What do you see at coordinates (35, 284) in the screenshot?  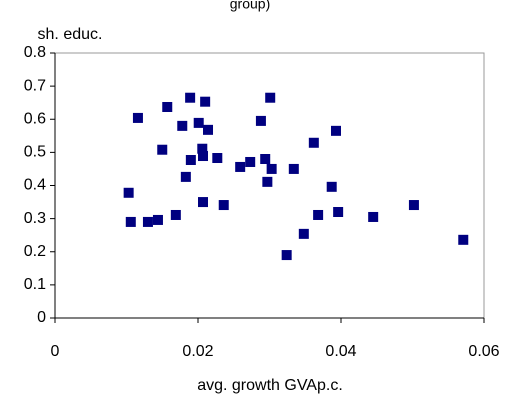 I see `y-tick-label: 0.1` at bounding box center [35, 284].